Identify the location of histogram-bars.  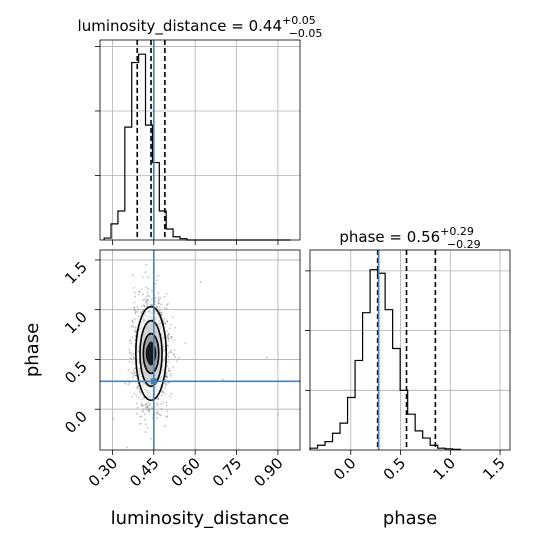
(385, 360).